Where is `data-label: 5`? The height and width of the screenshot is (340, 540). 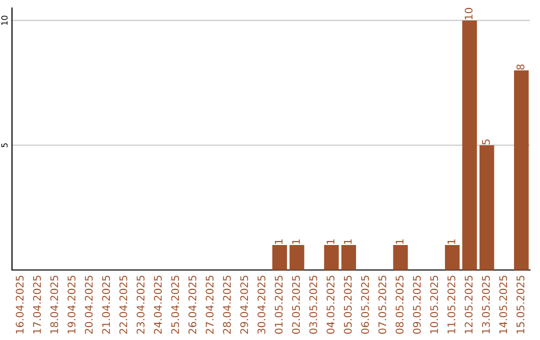
data-label: 5 is located at coordinates (486, 142).